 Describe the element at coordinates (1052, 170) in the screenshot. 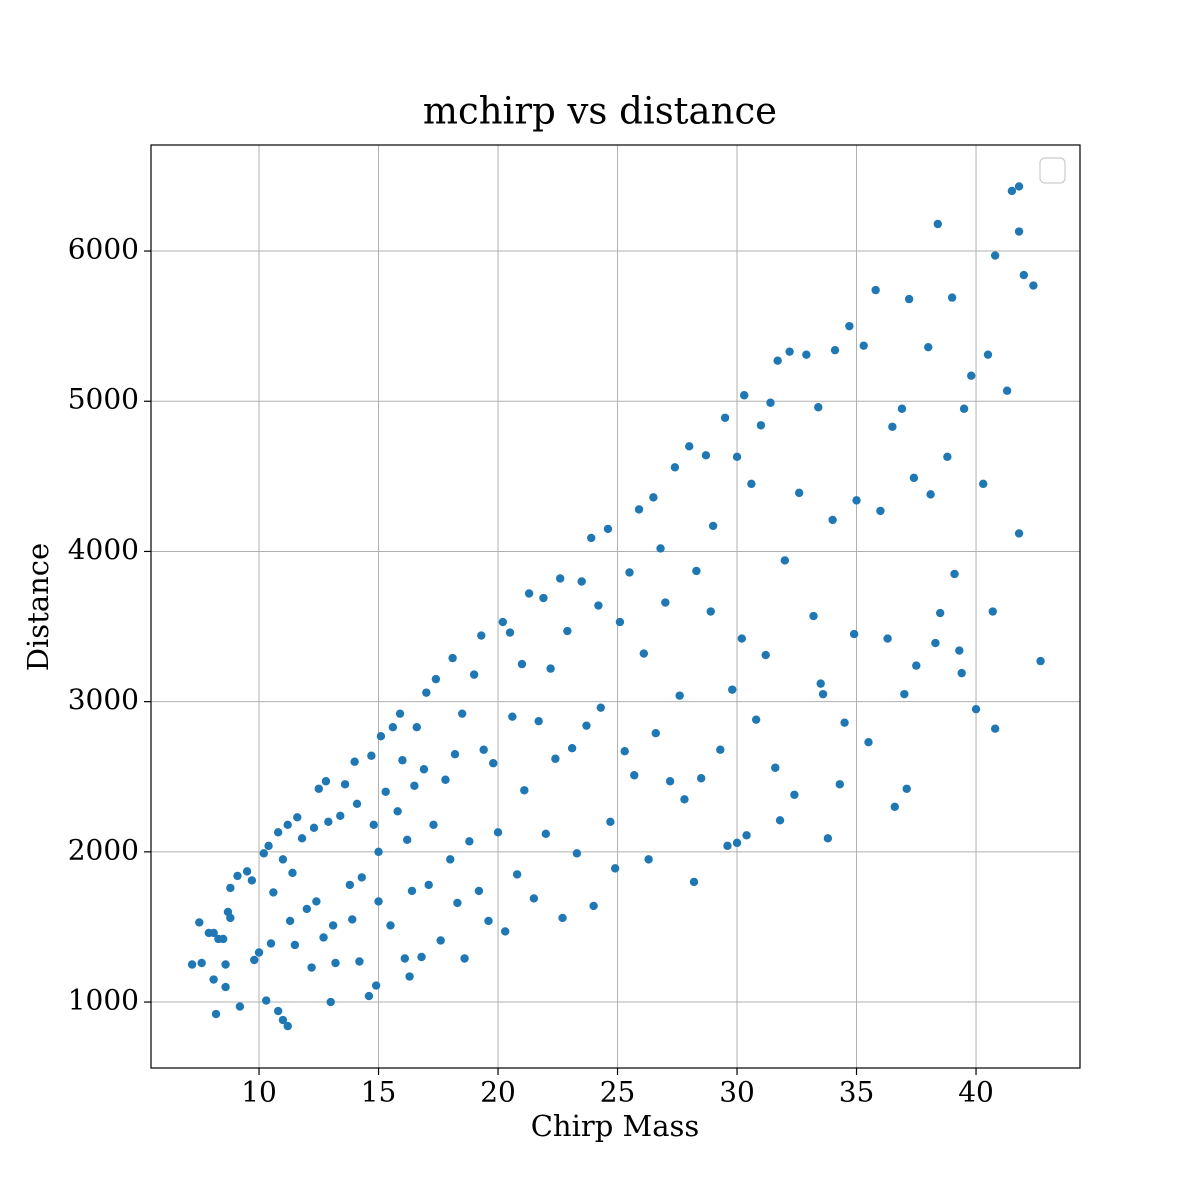

I see `legend` at that location.